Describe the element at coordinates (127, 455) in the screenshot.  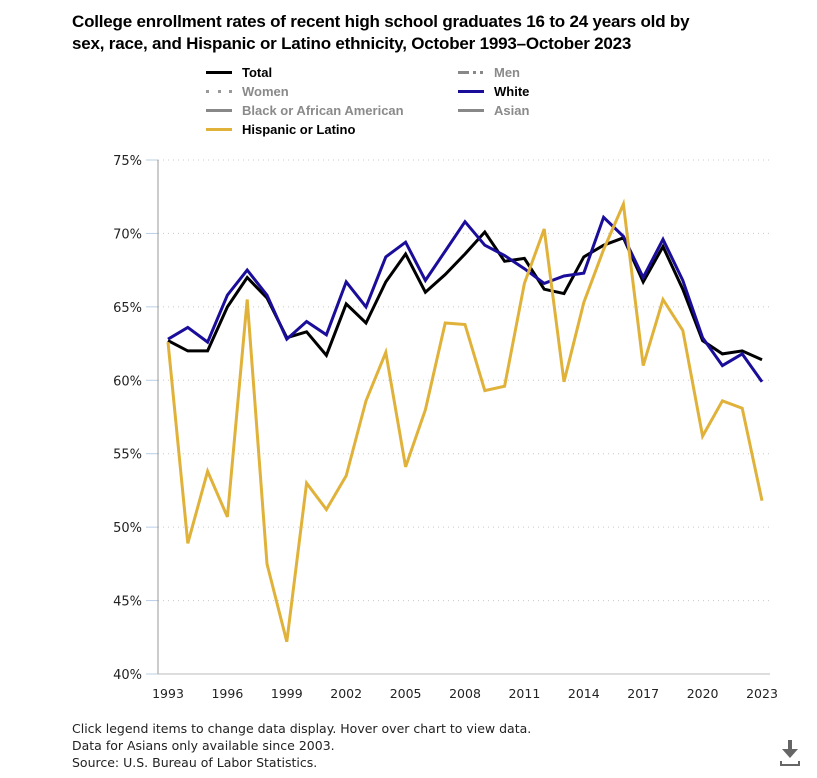
I see `y-tick-label: 55%` at that location.